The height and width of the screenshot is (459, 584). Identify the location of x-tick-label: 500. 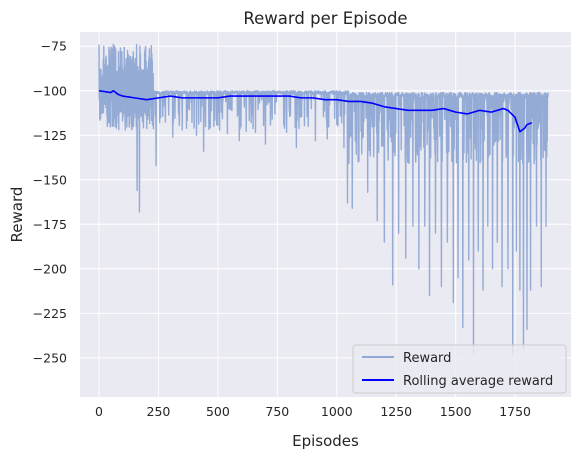
(218, 411).